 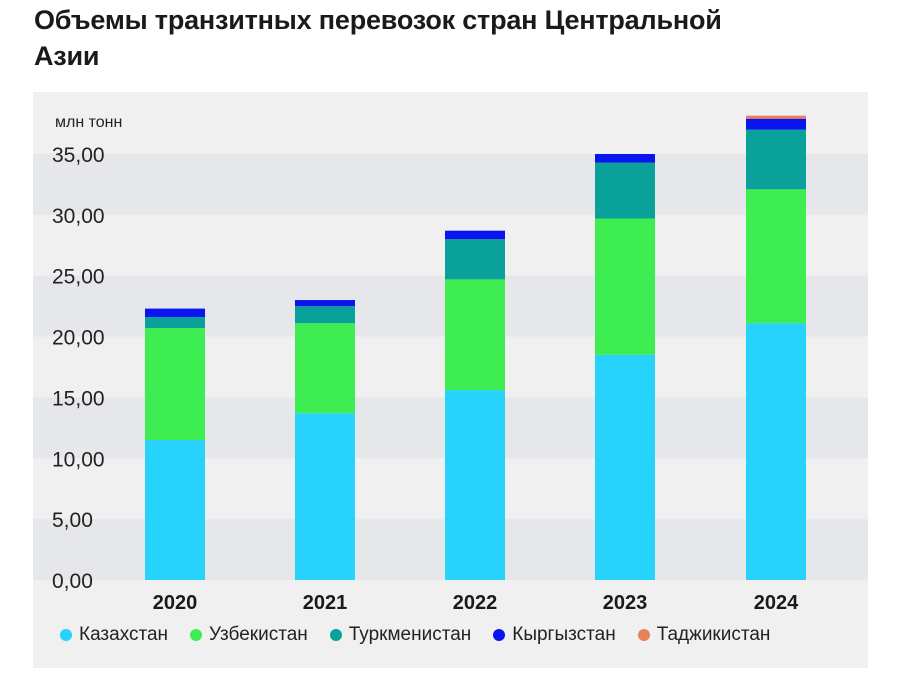 I want to click on legend-item: Туркменистан, so click(x=400, y=635).